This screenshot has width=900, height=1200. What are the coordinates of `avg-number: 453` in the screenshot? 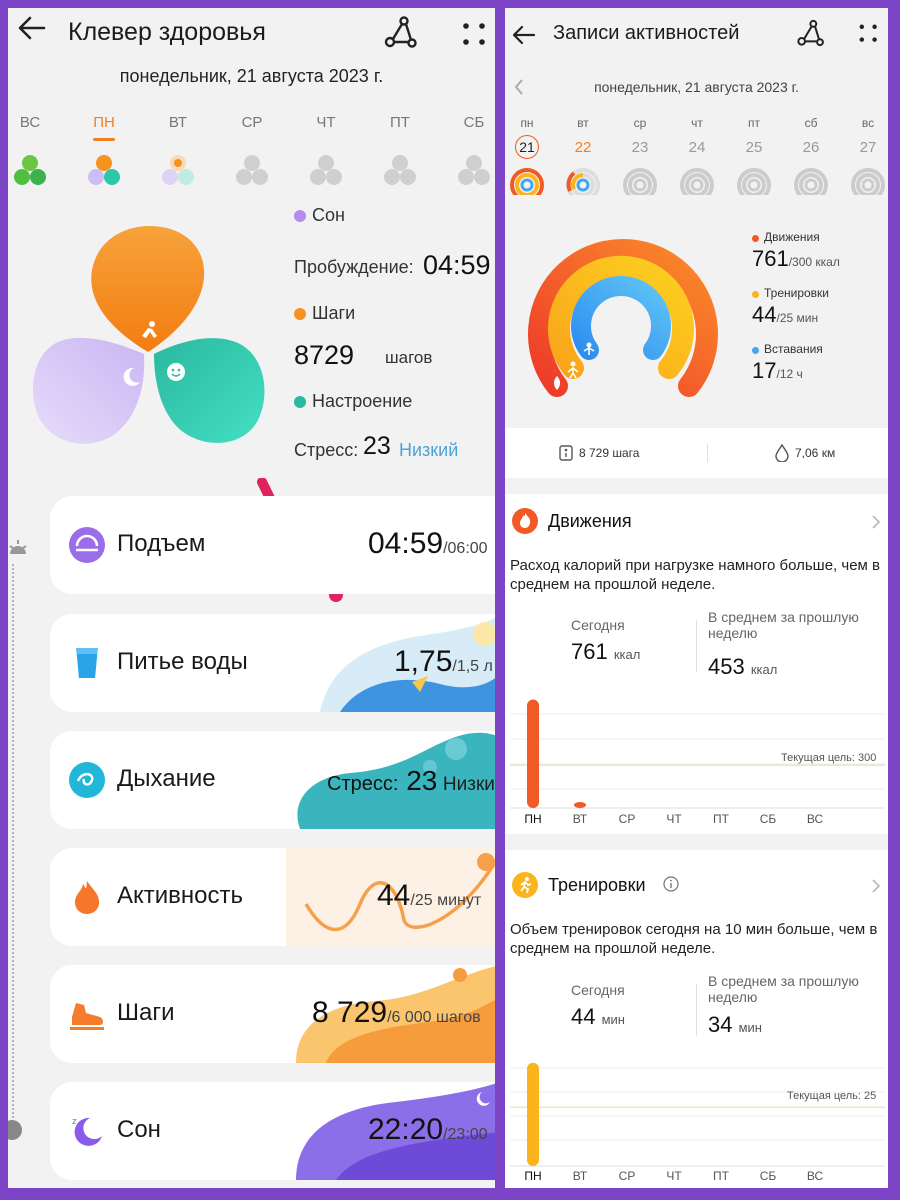 It's located at (726, 666).